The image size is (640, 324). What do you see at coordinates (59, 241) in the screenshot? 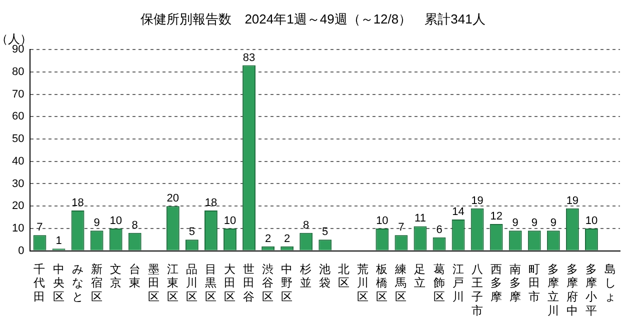
I see `data-label: 1` at bounding box center [59, 241].